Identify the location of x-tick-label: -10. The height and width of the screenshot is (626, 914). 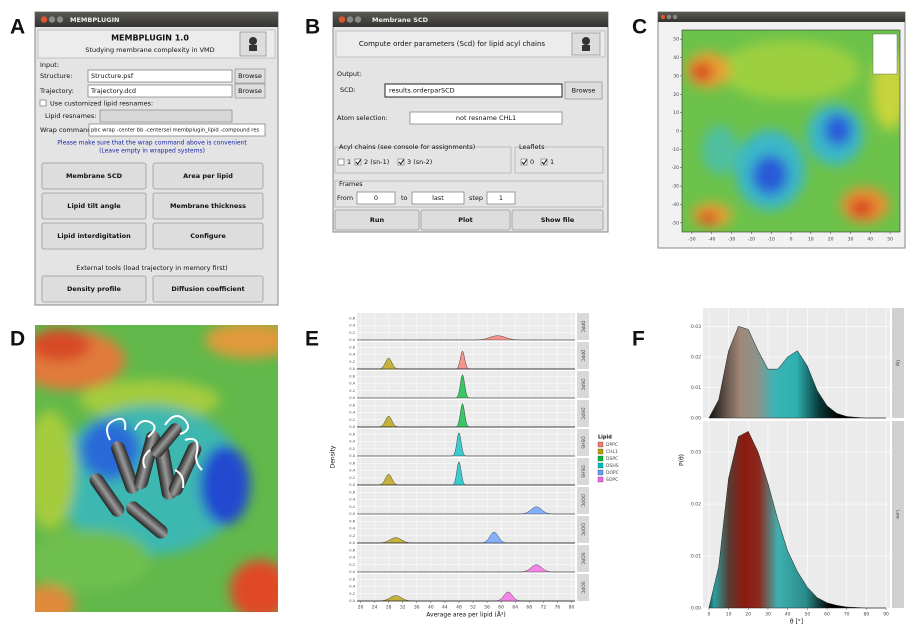
(771, 240).